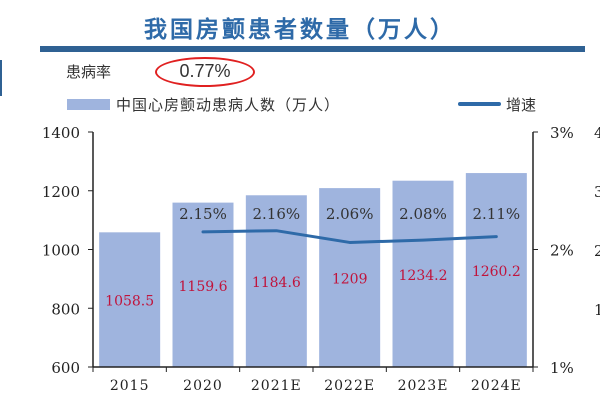  Describe the element at coordinates (497, 214) in the screenshot. I see `growth-label: 2.11%` at that location.